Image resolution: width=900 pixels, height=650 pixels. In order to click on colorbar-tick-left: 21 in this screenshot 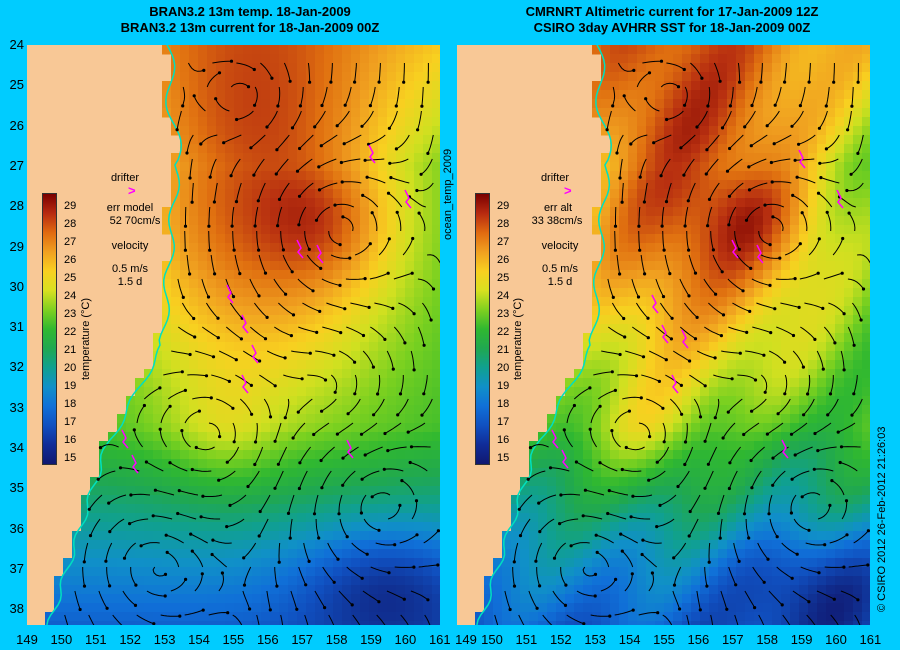, I will do `click(70, 350)`.